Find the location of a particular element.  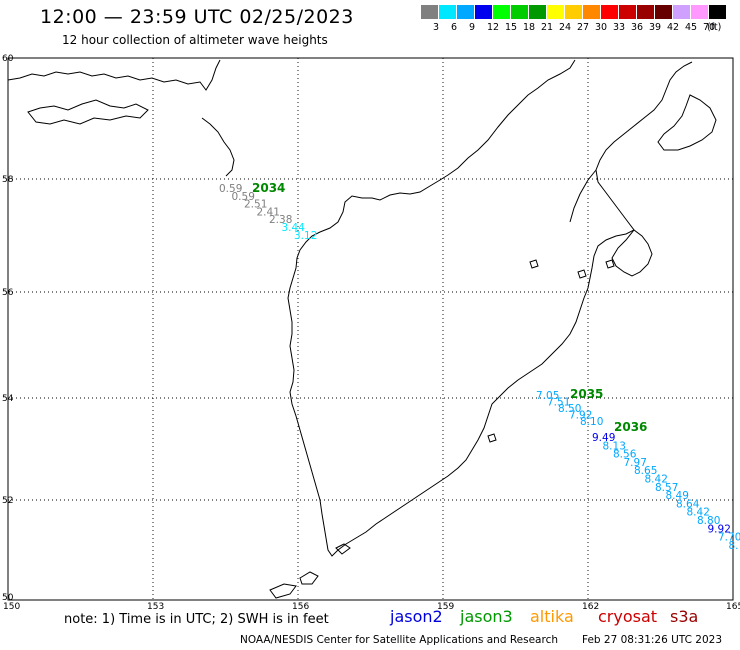

lat-tick-label: 60 is located at coordinates (8, 59).